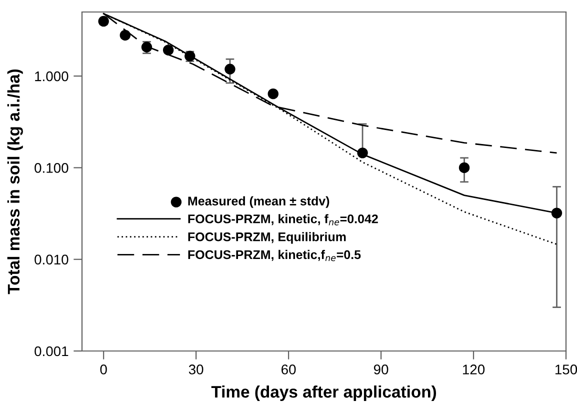 The image size is (577, 408). What do you see at coordinates (15, 181) in the screenshot?
I see `y-axis-title: Total mass in soil (kg a.i./ha)` at bounding box center [15, 181].